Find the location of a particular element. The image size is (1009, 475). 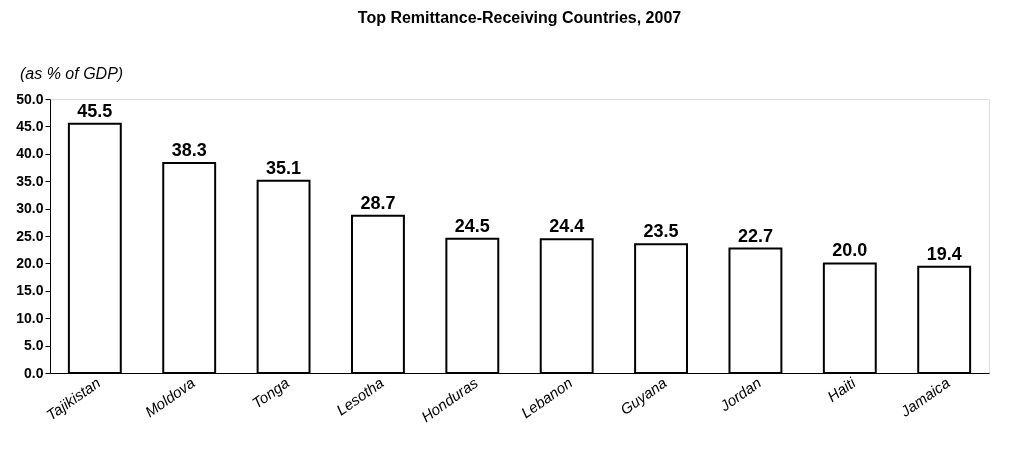

y-tick-label: 0.0 is located at coordinates (34, 372).